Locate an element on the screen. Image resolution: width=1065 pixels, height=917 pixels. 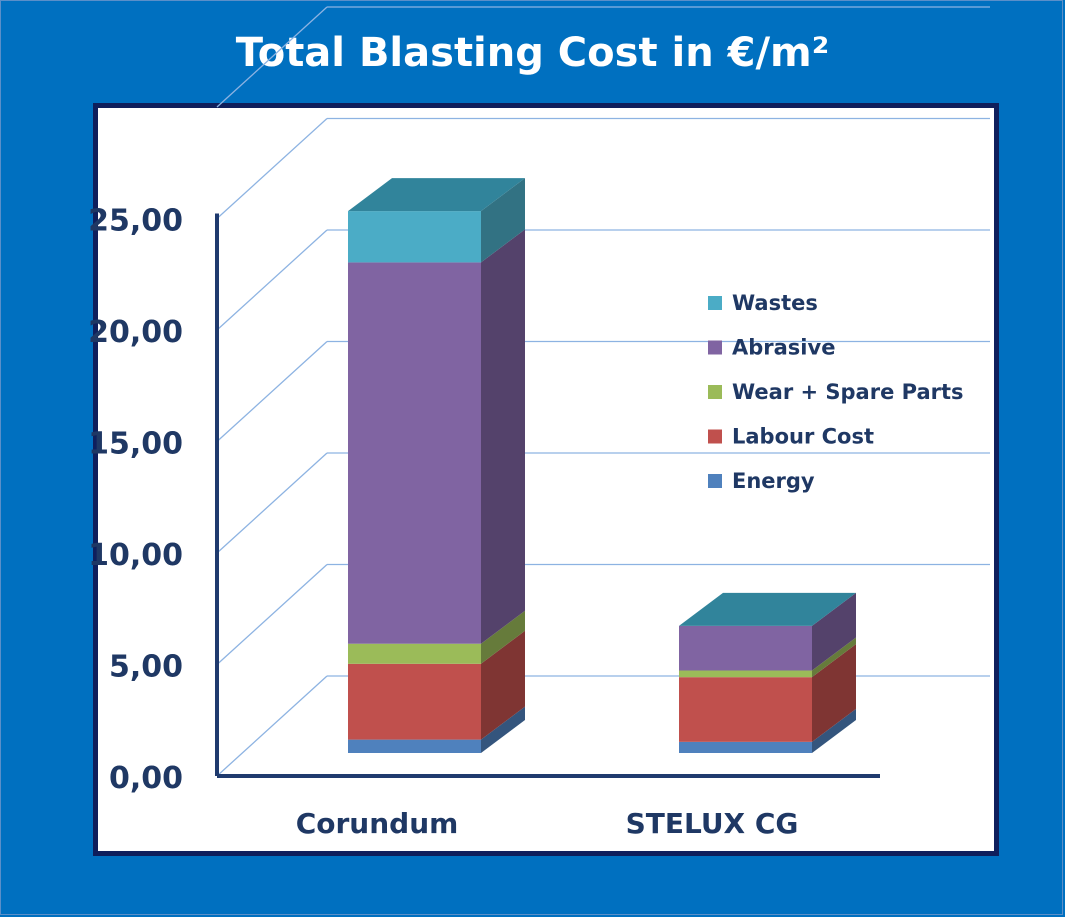
category-label: STELUX CG is located at coordinates (712, 823).